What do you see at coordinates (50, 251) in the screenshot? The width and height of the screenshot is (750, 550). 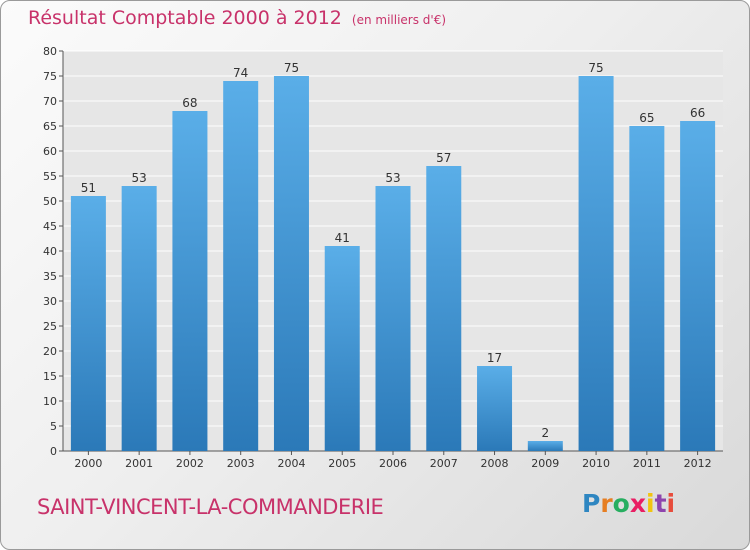 I see `y-tick-label: 40` at bounding box center [50, 251].